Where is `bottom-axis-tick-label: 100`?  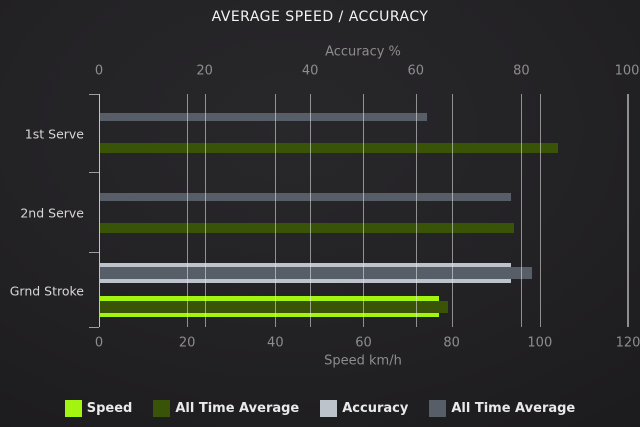 bottom-axis-tick-label: 100 is located at coordinates (540, 343).